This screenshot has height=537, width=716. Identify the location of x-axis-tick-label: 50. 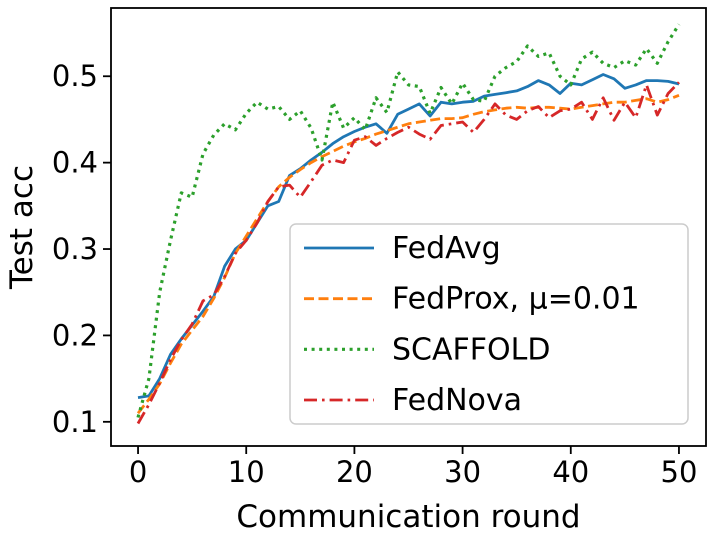
(679, 472).